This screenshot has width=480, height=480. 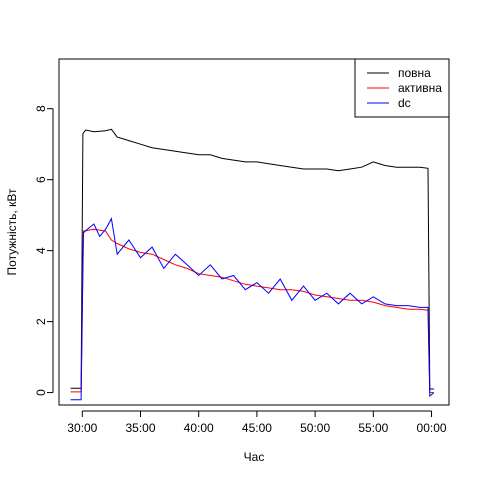 What do you see at coordinates (315, 428) in the screenshot?
I see `x-tick-label: 50:00` at bounding box center [315, 428].